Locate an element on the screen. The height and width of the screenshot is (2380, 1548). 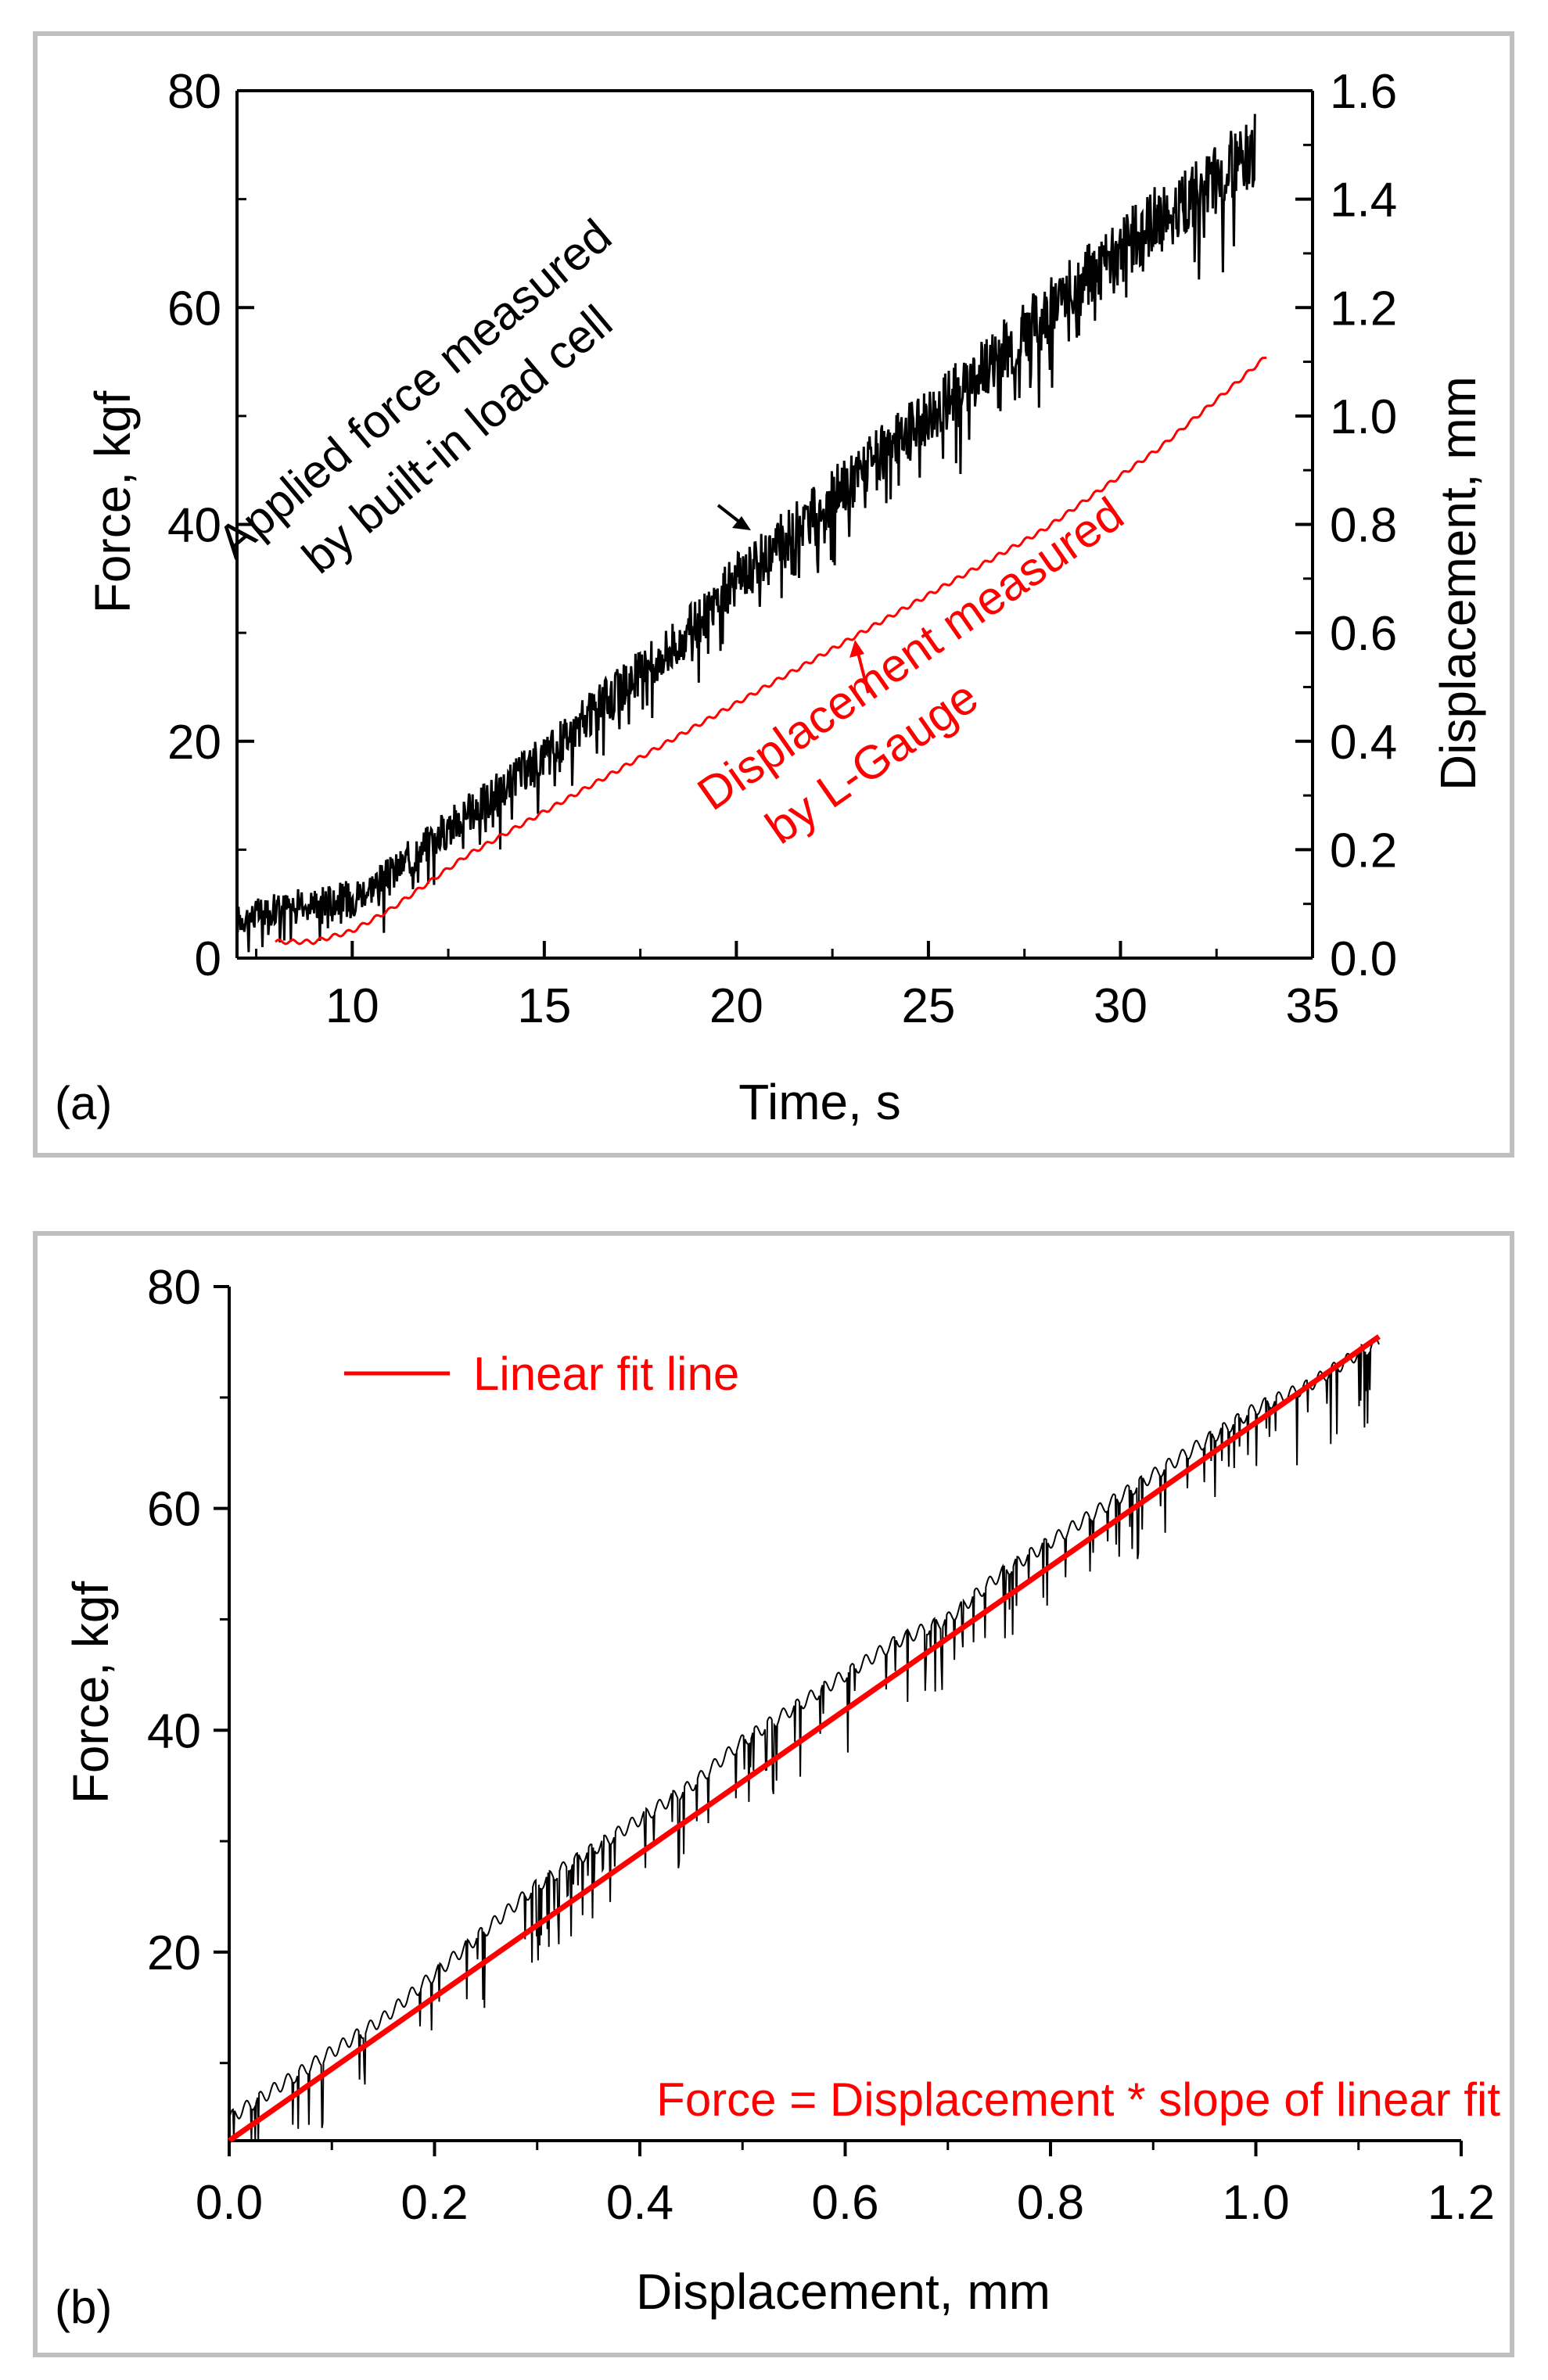
y2-axis-label-a: Displacement, mm is located at coordinates (1458, 583).